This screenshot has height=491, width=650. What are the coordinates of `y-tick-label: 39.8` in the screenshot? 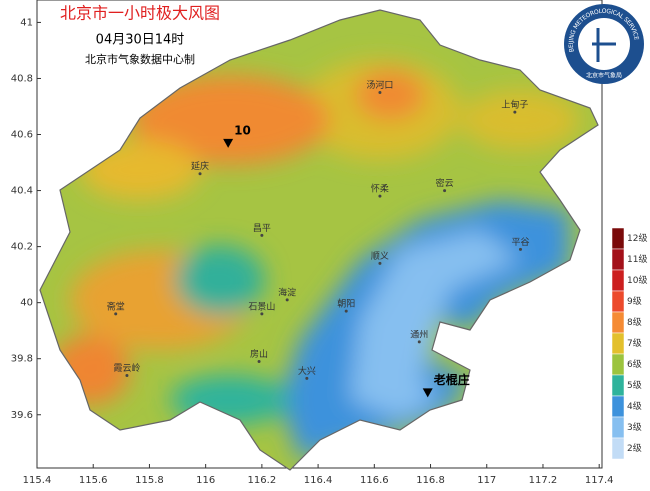 It's located at (22, 359).